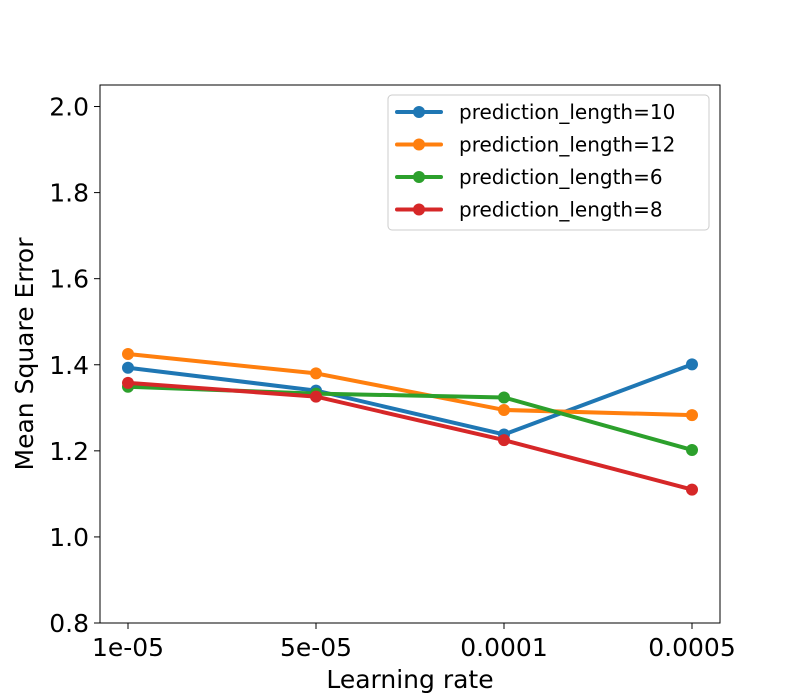 This screenshot has width=800, height=700. I want to click on y-tick-label-1-6: 1.6, so click(69, 279).